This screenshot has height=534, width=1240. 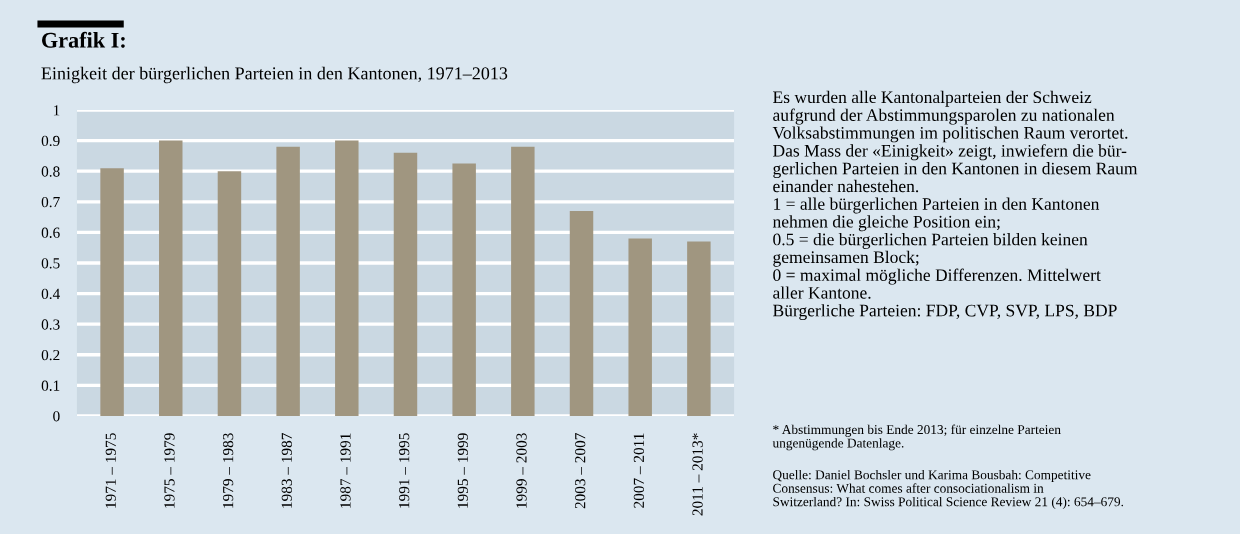 I want to click on chart-title: Grafik I:, so click(x=83, y=39).